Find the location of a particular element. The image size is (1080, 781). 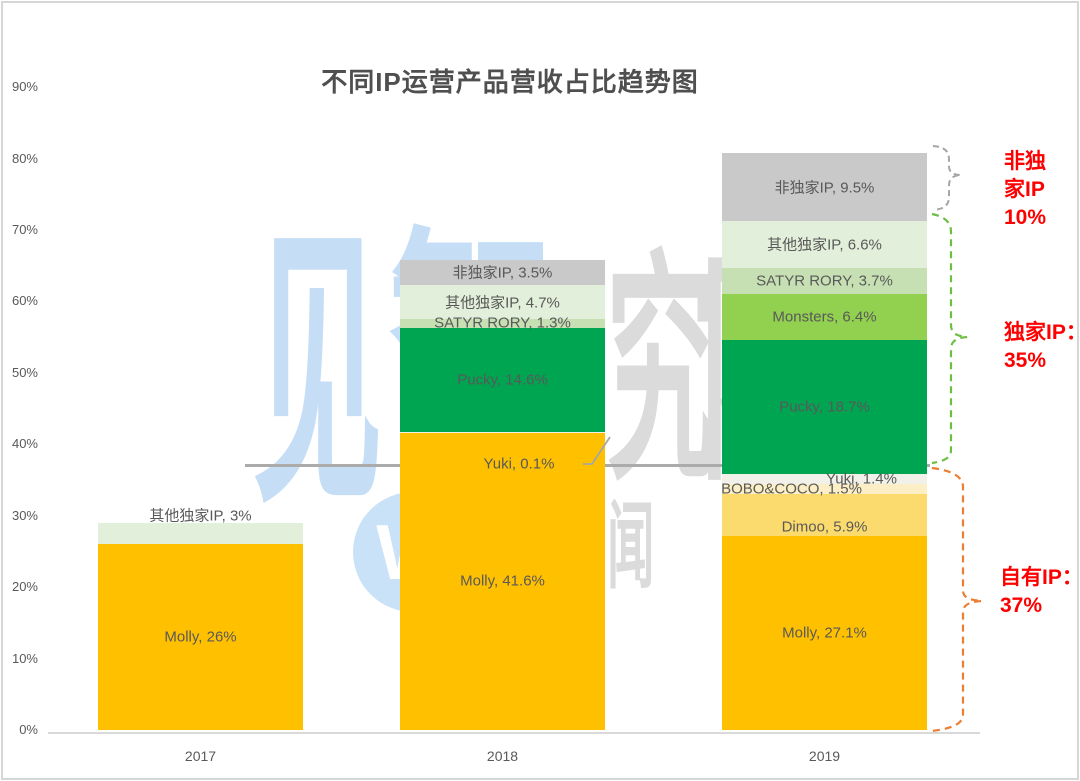

x-axis-label: 2019 is located at coordinates (824, 756).